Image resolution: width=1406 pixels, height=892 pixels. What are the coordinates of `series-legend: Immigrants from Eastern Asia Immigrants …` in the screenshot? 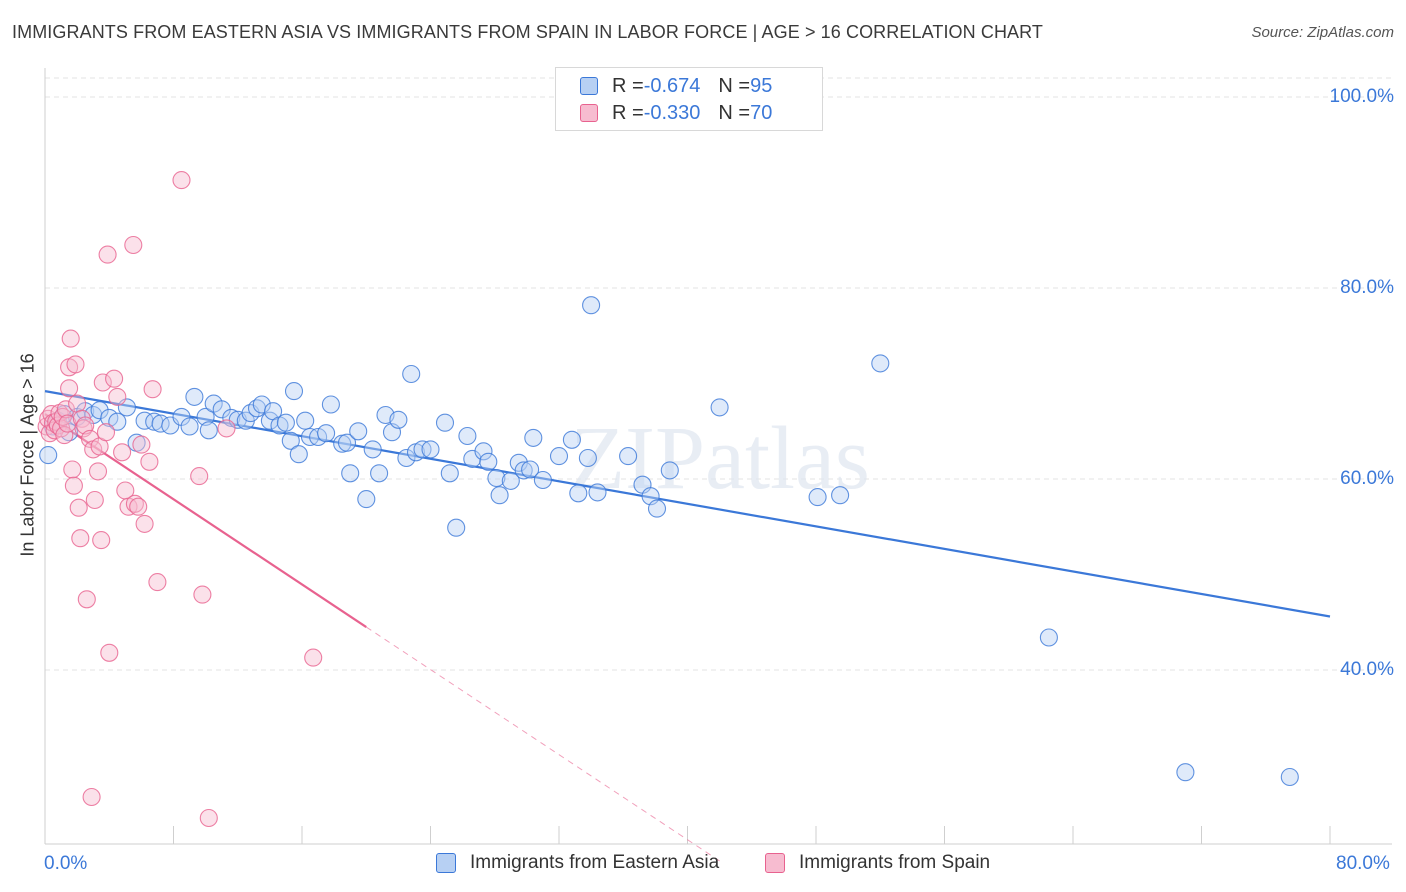 It's located at (703, 865).